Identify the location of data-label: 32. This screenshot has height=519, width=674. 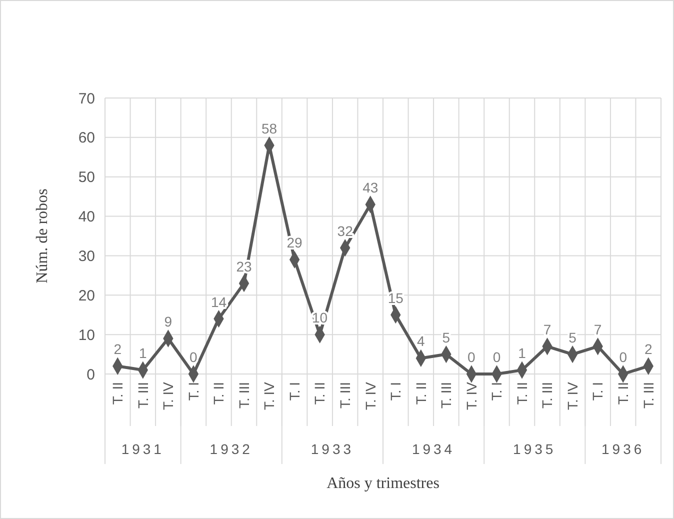
(345, 230).